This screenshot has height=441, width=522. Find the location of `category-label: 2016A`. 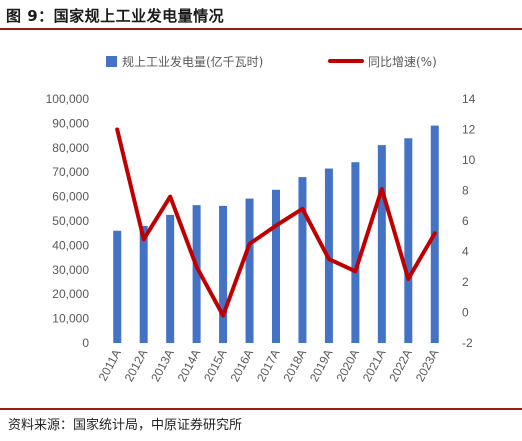

category-label: 2016A is located at coordinates (242, 365).